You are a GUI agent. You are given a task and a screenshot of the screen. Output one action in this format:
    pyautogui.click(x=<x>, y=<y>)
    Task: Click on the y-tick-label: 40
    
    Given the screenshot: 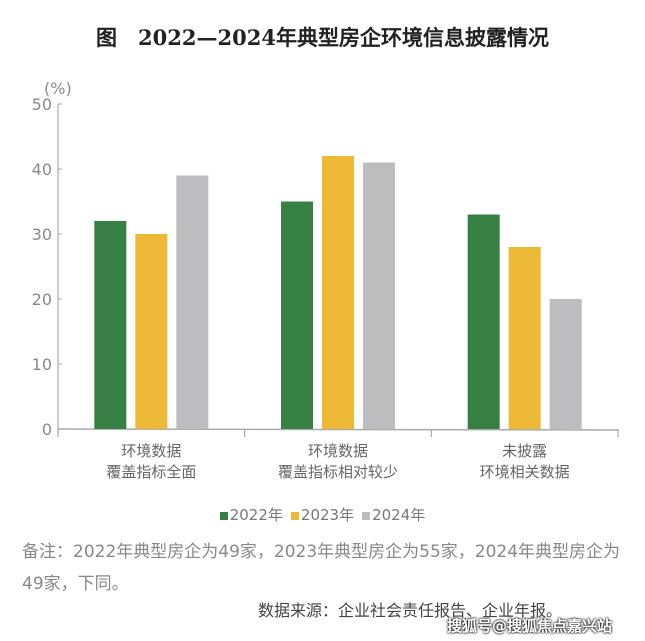 What is the action you would take?
    pyautogui.click(x=42, y=169)
    